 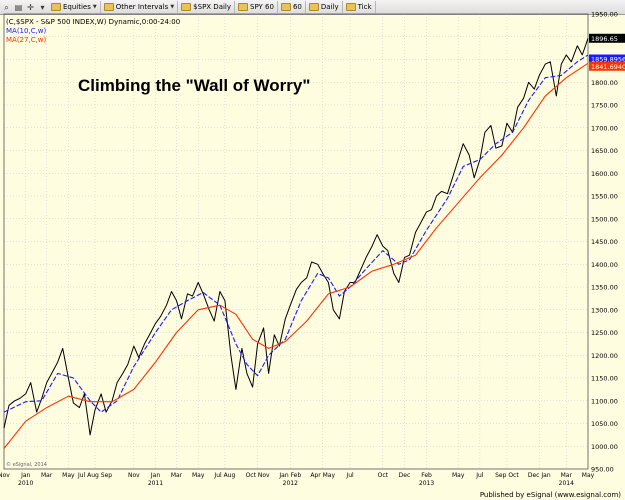 What do you see at coordinates (604, 424) in the screenshot?
I see `y-tick-label: 1050.00` at bounding box center [604, 424].